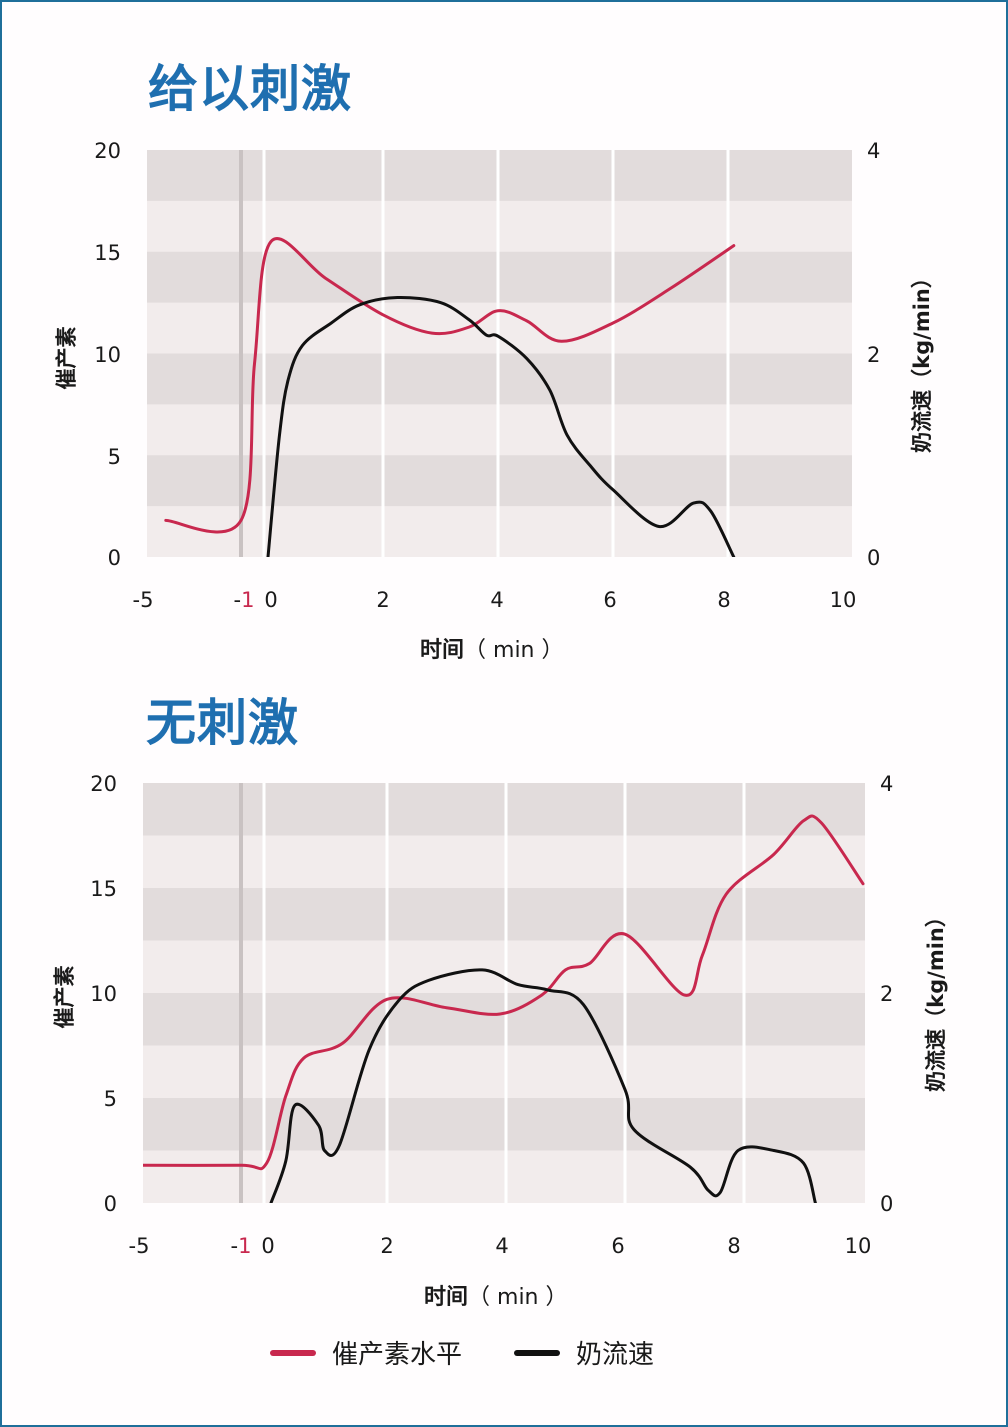 The height and width of the screenshot is (1427, 1008). I want to click on chart-2-title: 无刺激, so click(222, 723).